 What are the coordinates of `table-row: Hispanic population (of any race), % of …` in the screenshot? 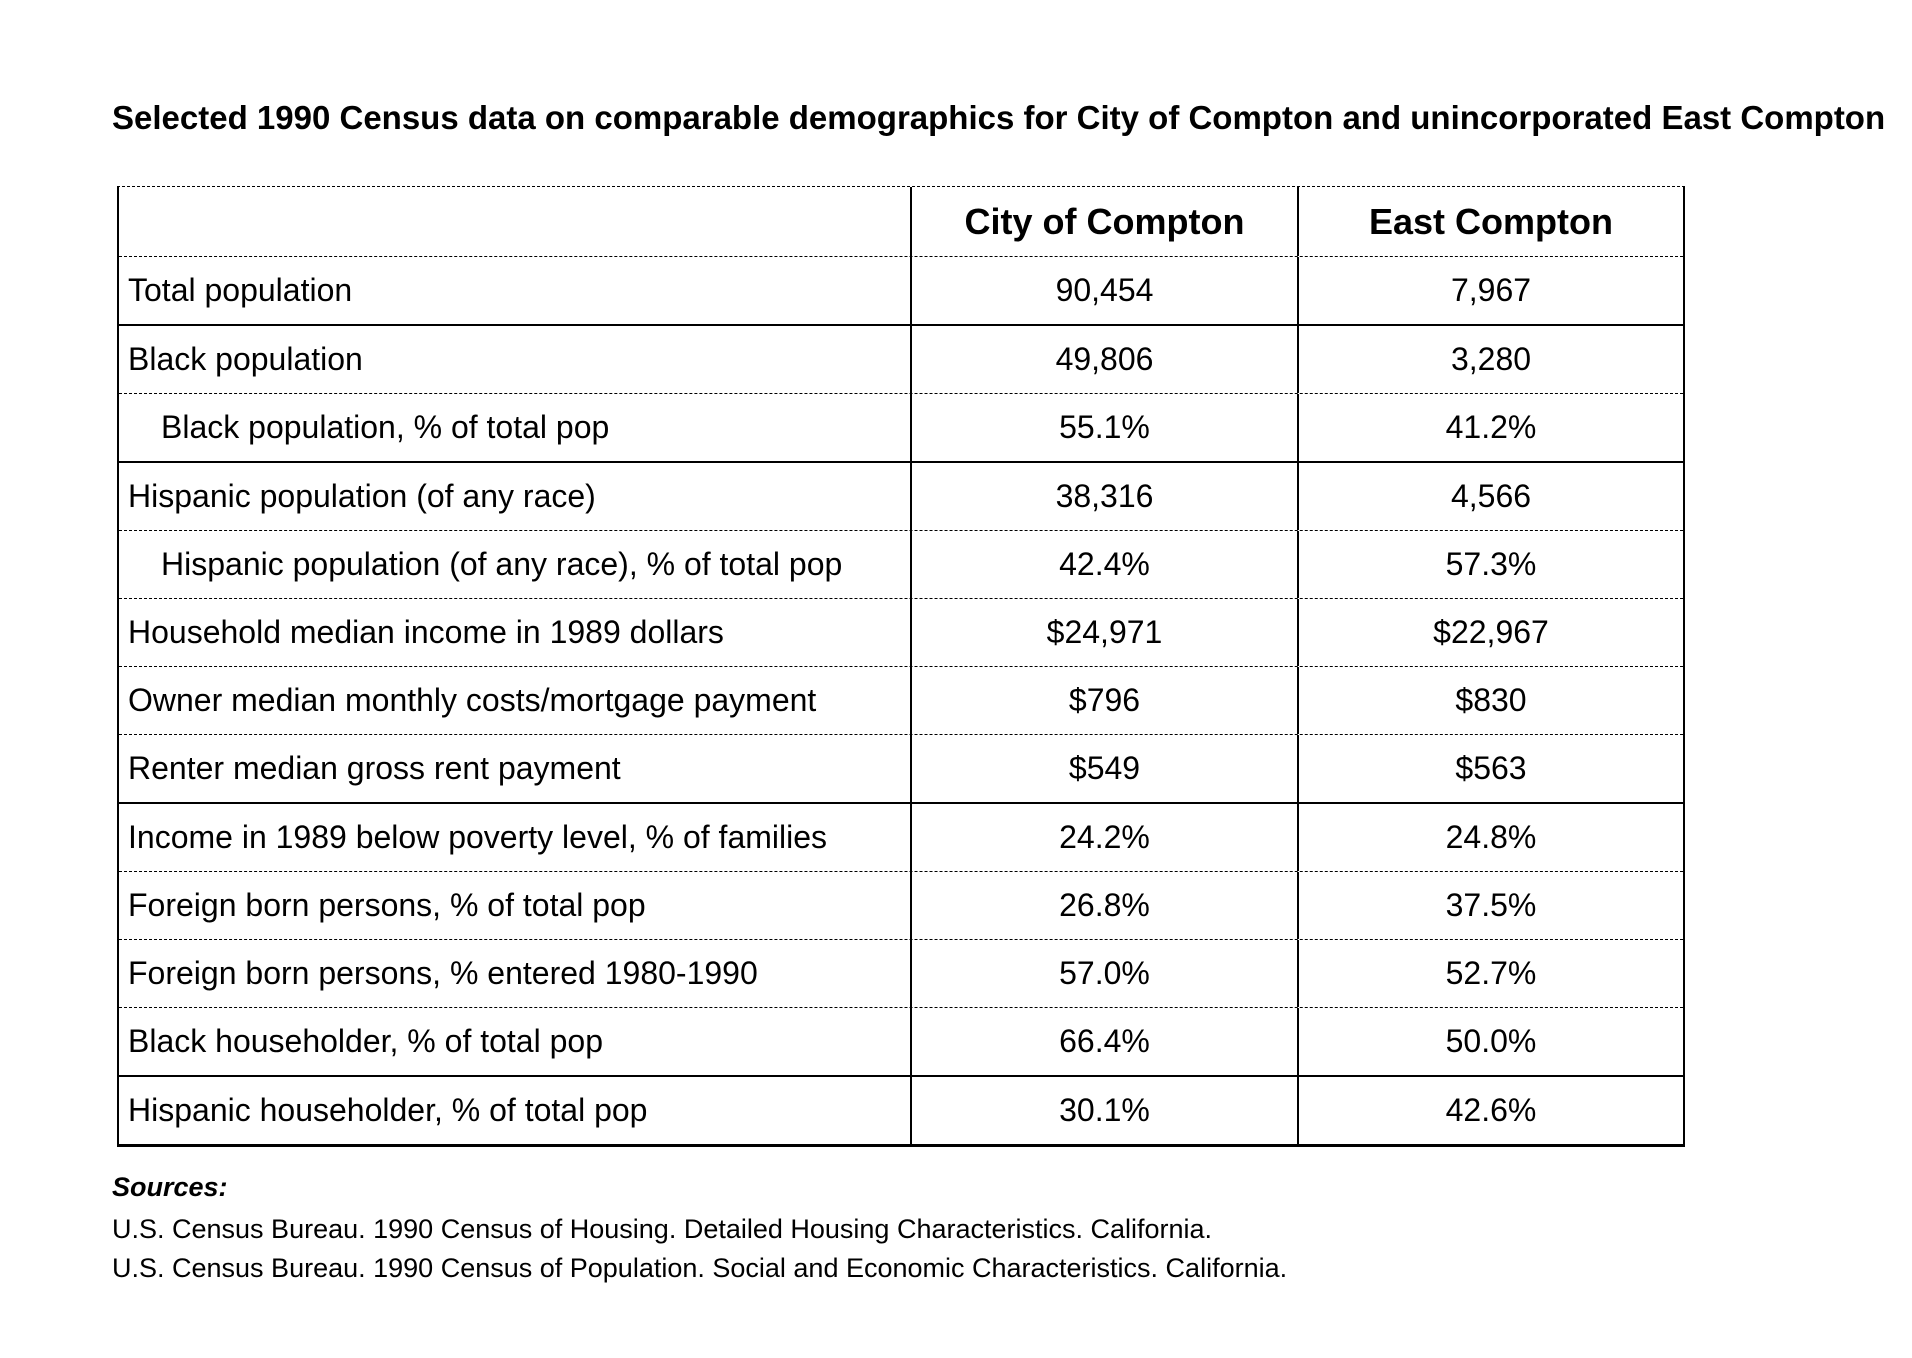 It's located at (901, 565).